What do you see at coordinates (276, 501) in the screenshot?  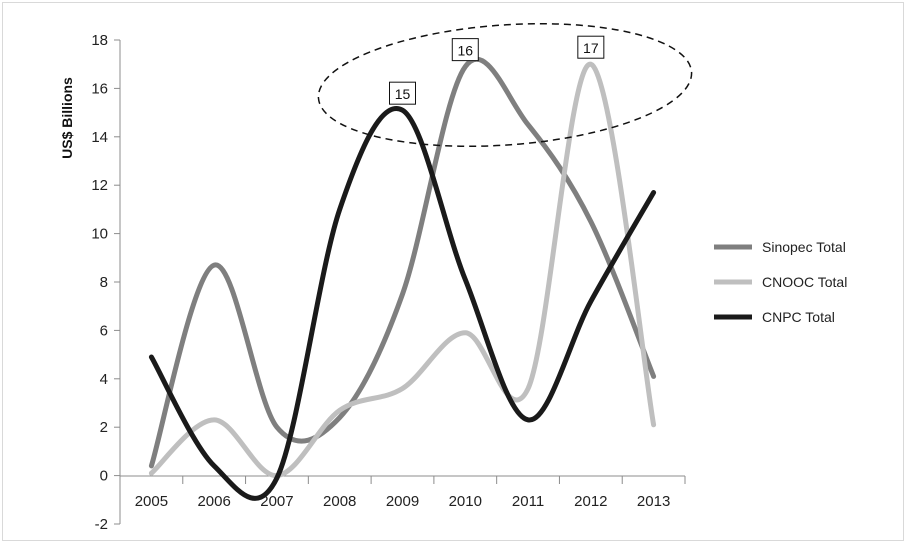 I see `x-tick-label: 2007` at bounding box center [276, 501].